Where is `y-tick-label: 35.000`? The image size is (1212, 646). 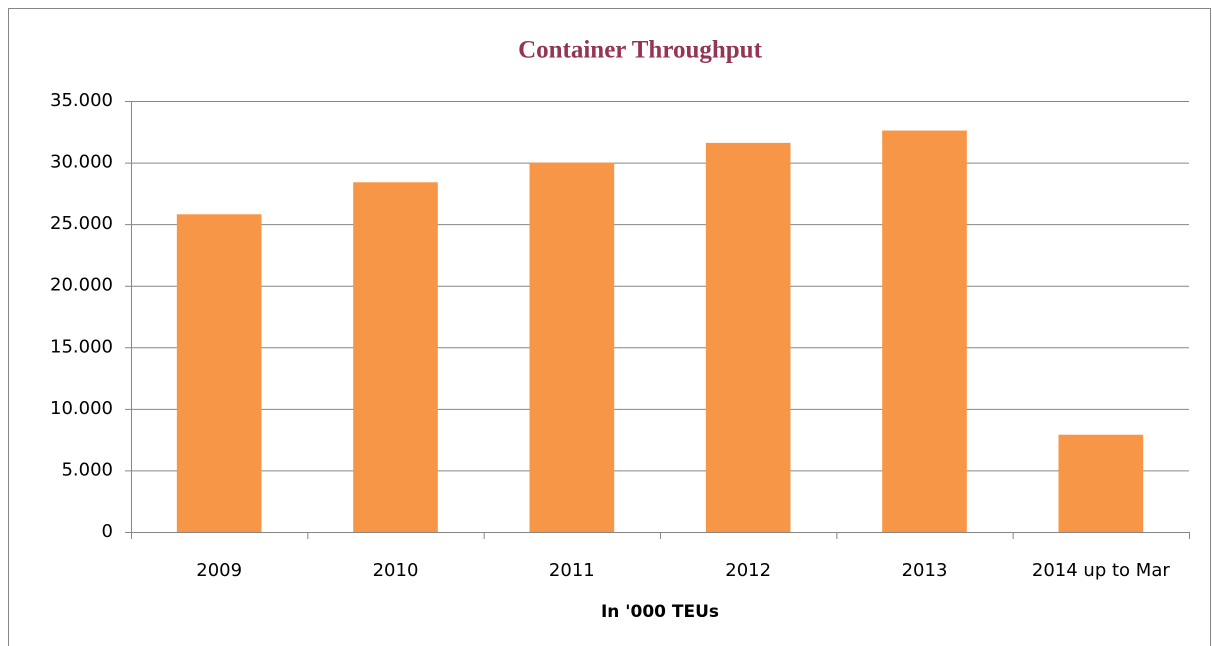
y-tick-label: 35.000 is located at coordinates (81, 100).